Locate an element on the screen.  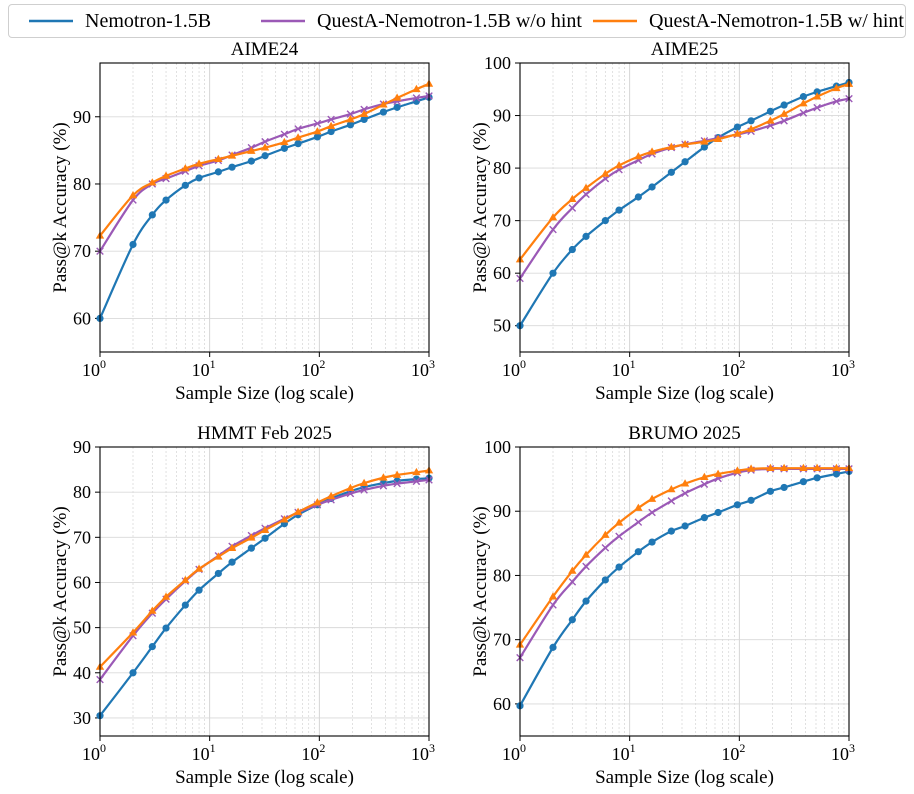
x-tick-label: 10³ is located at coordinates (423, 752).